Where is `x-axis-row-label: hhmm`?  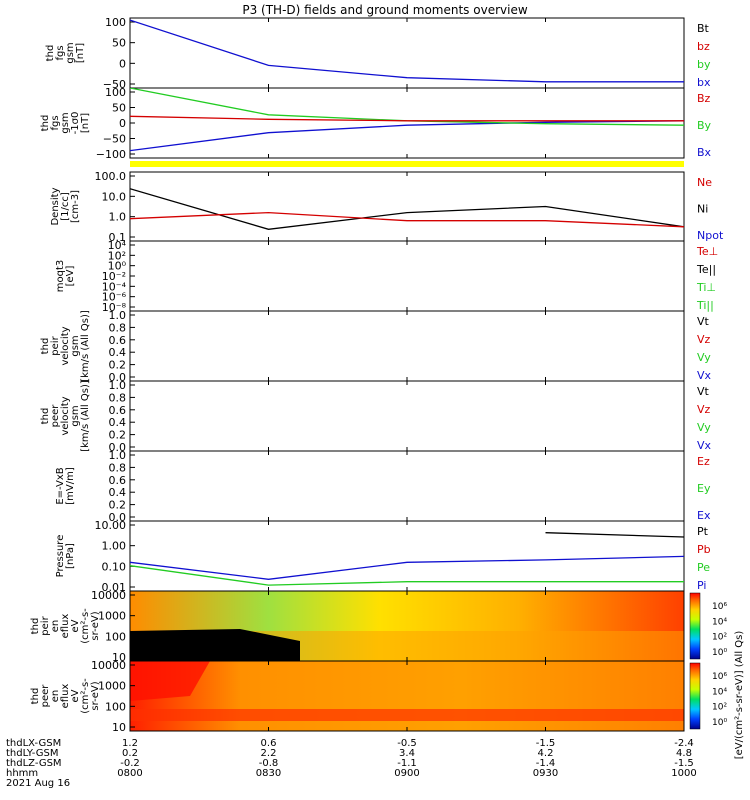
x-axis-row-label: hhmm is located at coordinates (22, 773).